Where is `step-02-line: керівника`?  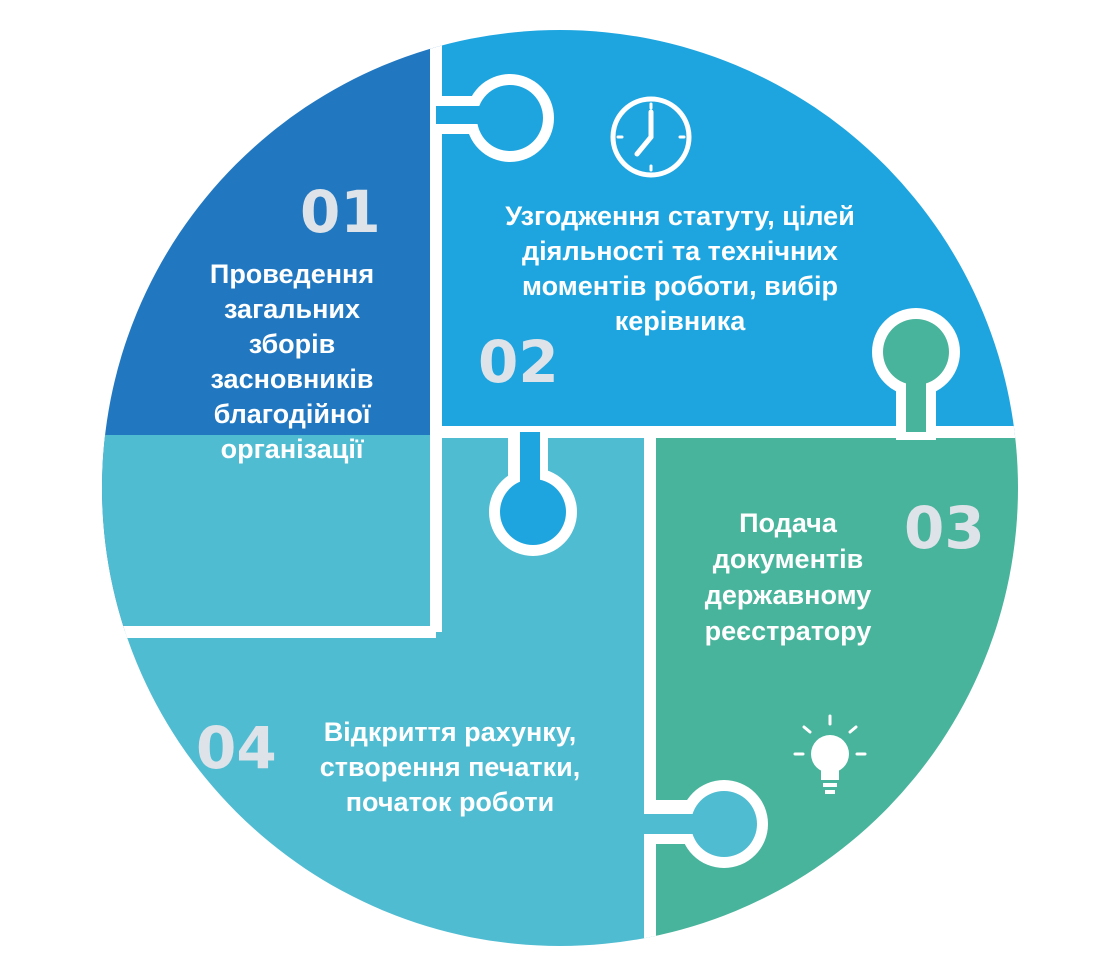
step-02-line: керівника is located at coordinates (681, 321).